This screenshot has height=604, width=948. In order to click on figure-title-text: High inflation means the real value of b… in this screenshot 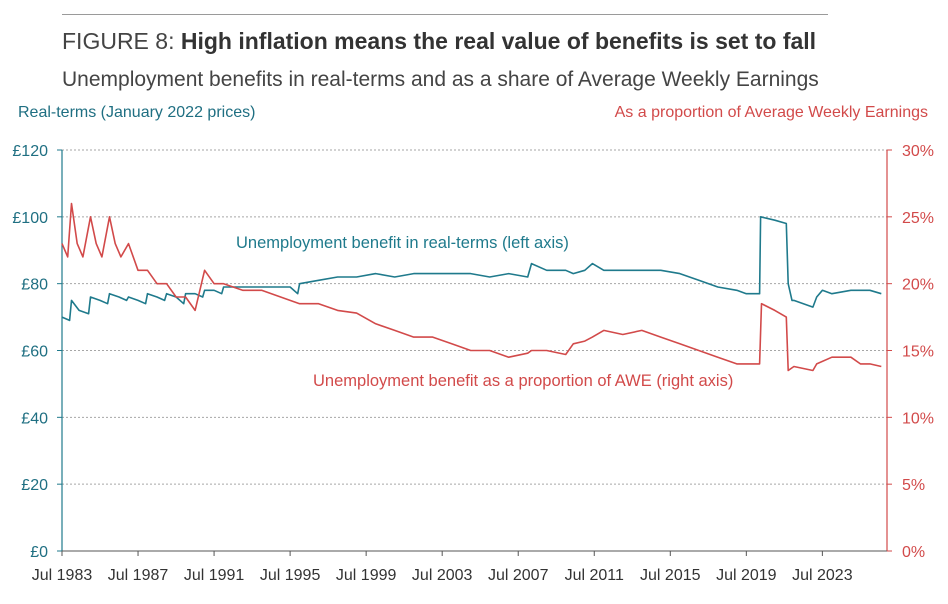, I will do `click(498, 41)`.